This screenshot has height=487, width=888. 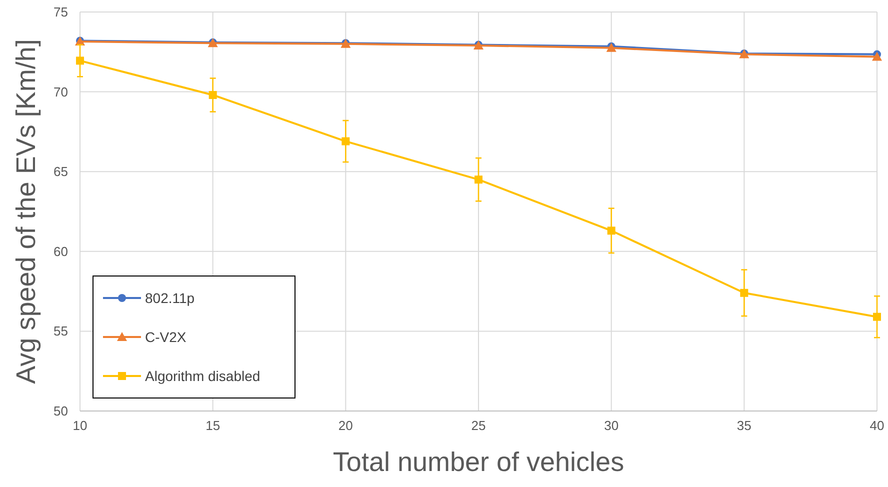 I want to click on y-tick-label: 50, so click(x=61, y=411).